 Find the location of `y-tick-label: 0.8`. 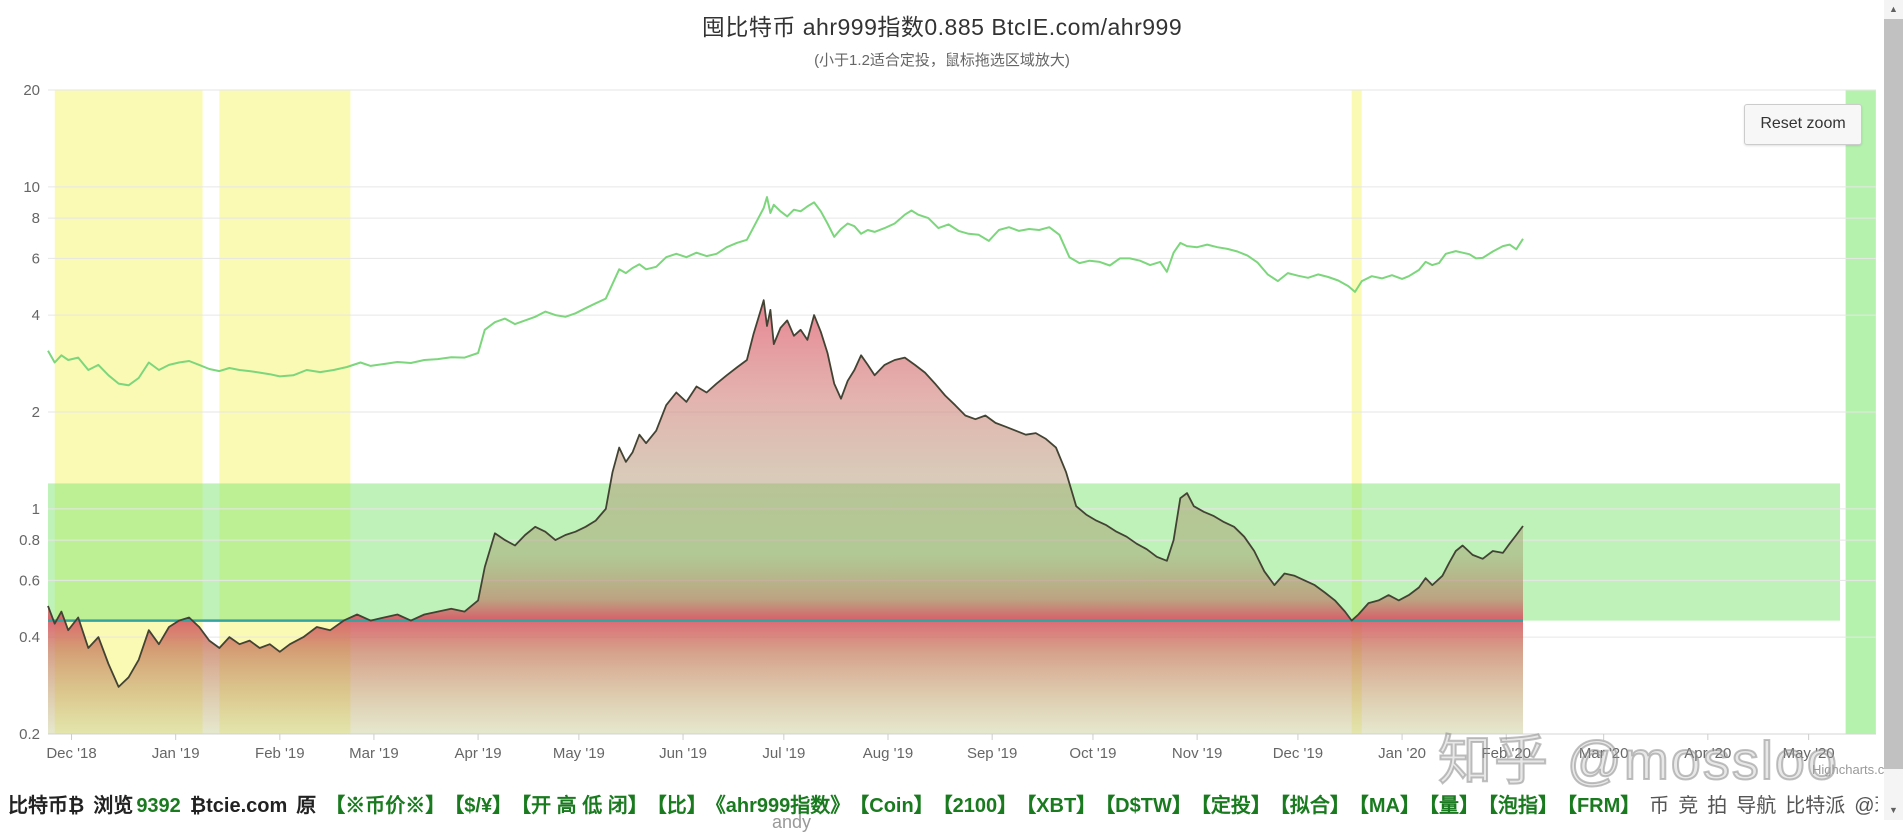

y-tick-label: 0.8 is located at coordinates (29, 540).